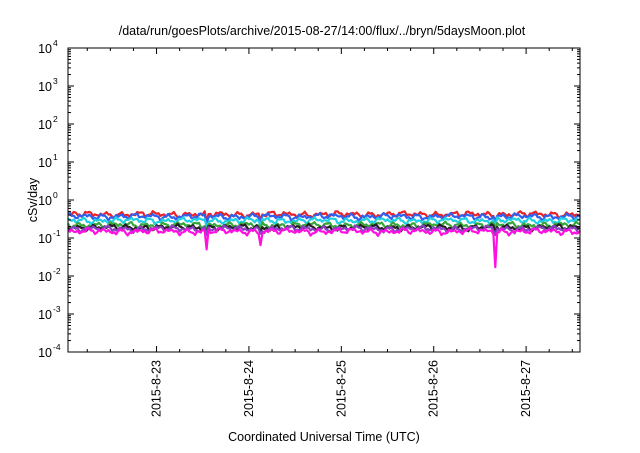 The image size is (640, 453). Describe the element at coordinates (33, 199) in the screenshot. I see `y-axis-label: cSv/day` at that location.